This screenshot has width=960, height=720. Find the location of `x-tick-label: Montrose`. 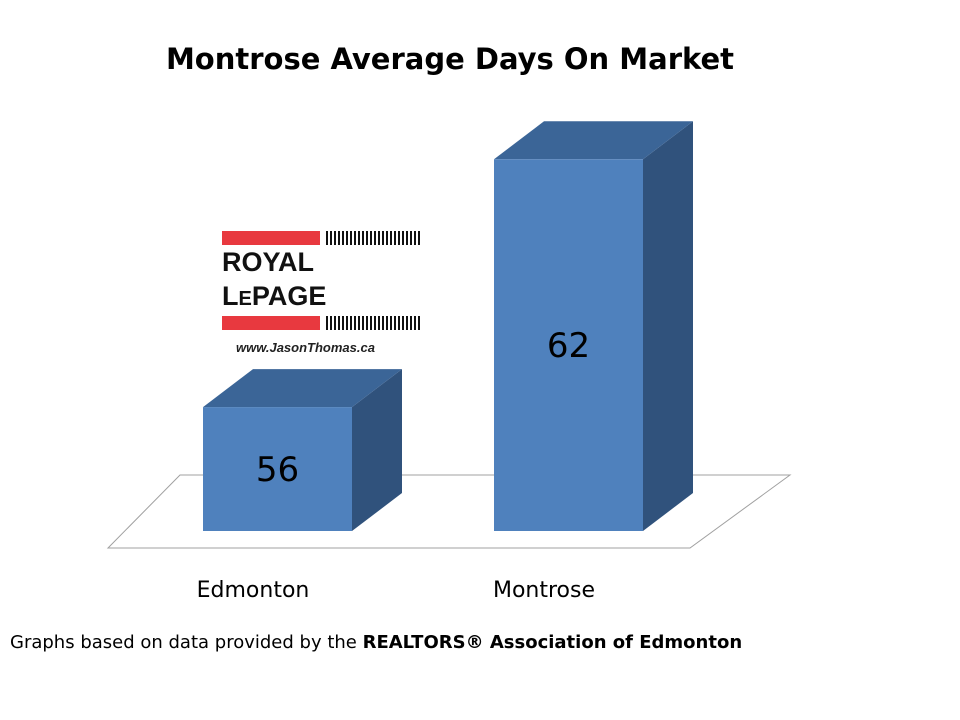

x-tick-label: Montrose is located at coordinates (544, 590).